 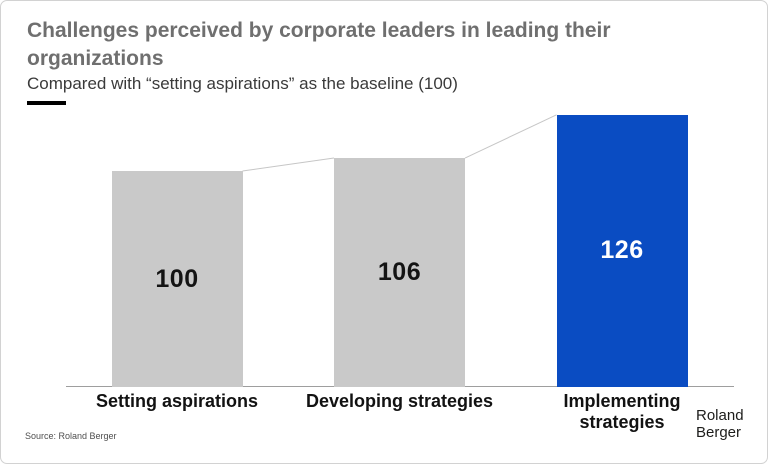 I want to click on bar-value-label: 100, so click(x=177, y=278).